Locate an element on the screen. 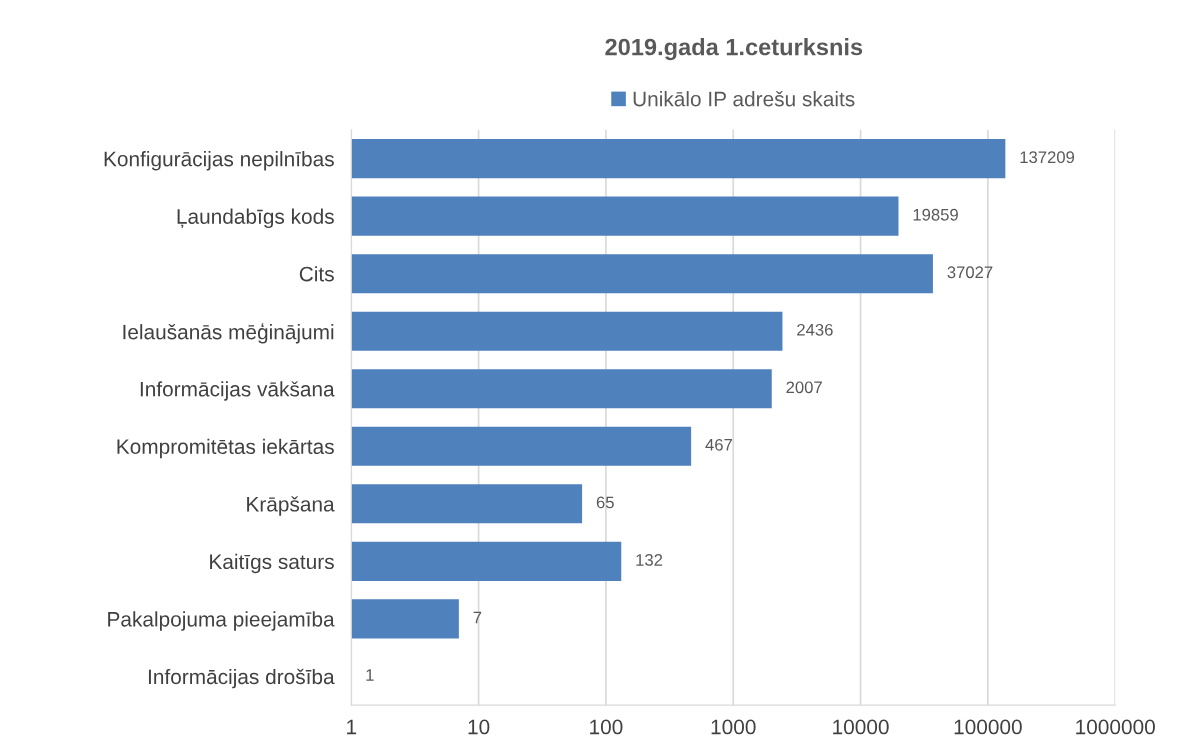  data-label: 1 is located at coordinates (370, 675).